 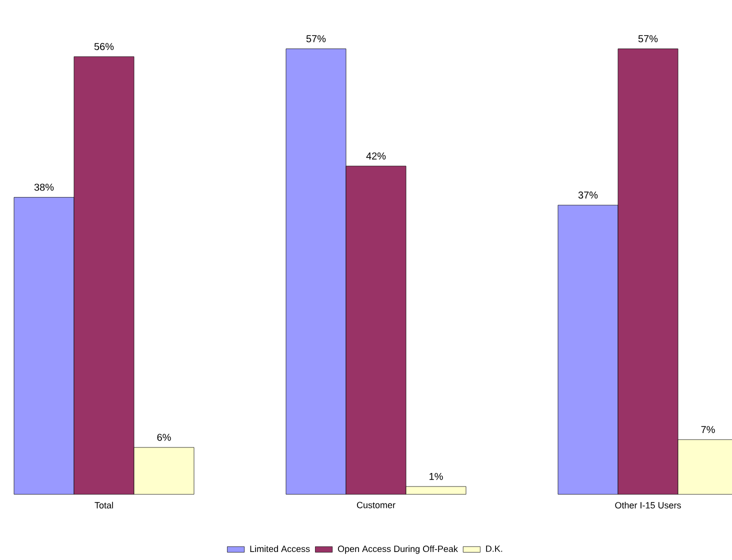 I want to click on data-label: 56%, so click(x=104, y=46).